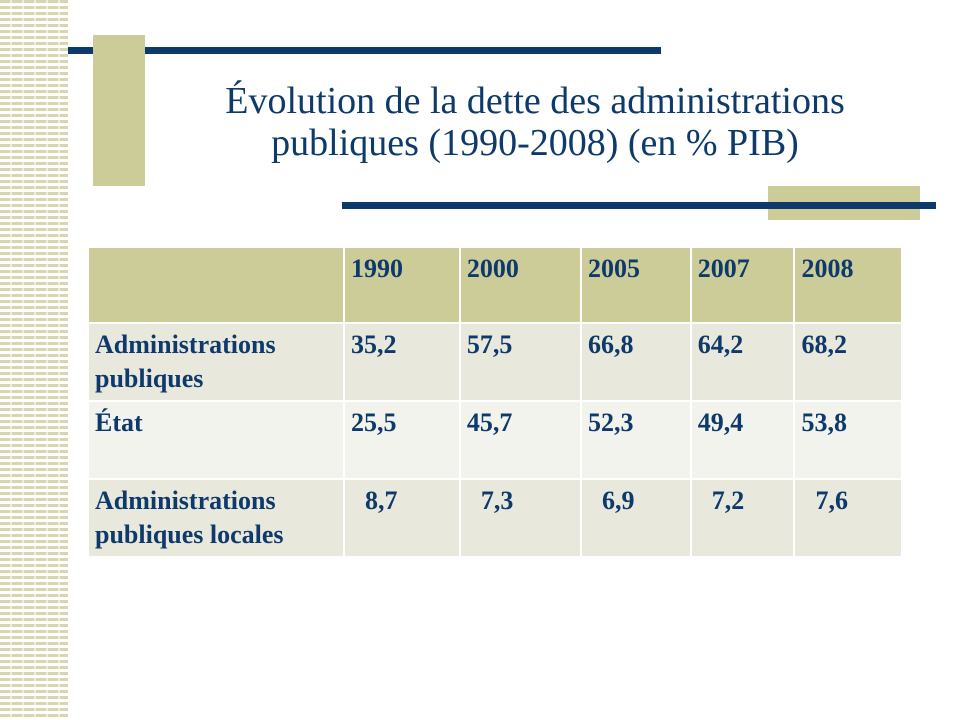 The width and height of the screenshot is (960, 720). I want to click on header-cell-2000: 2000, so click(520, 285).